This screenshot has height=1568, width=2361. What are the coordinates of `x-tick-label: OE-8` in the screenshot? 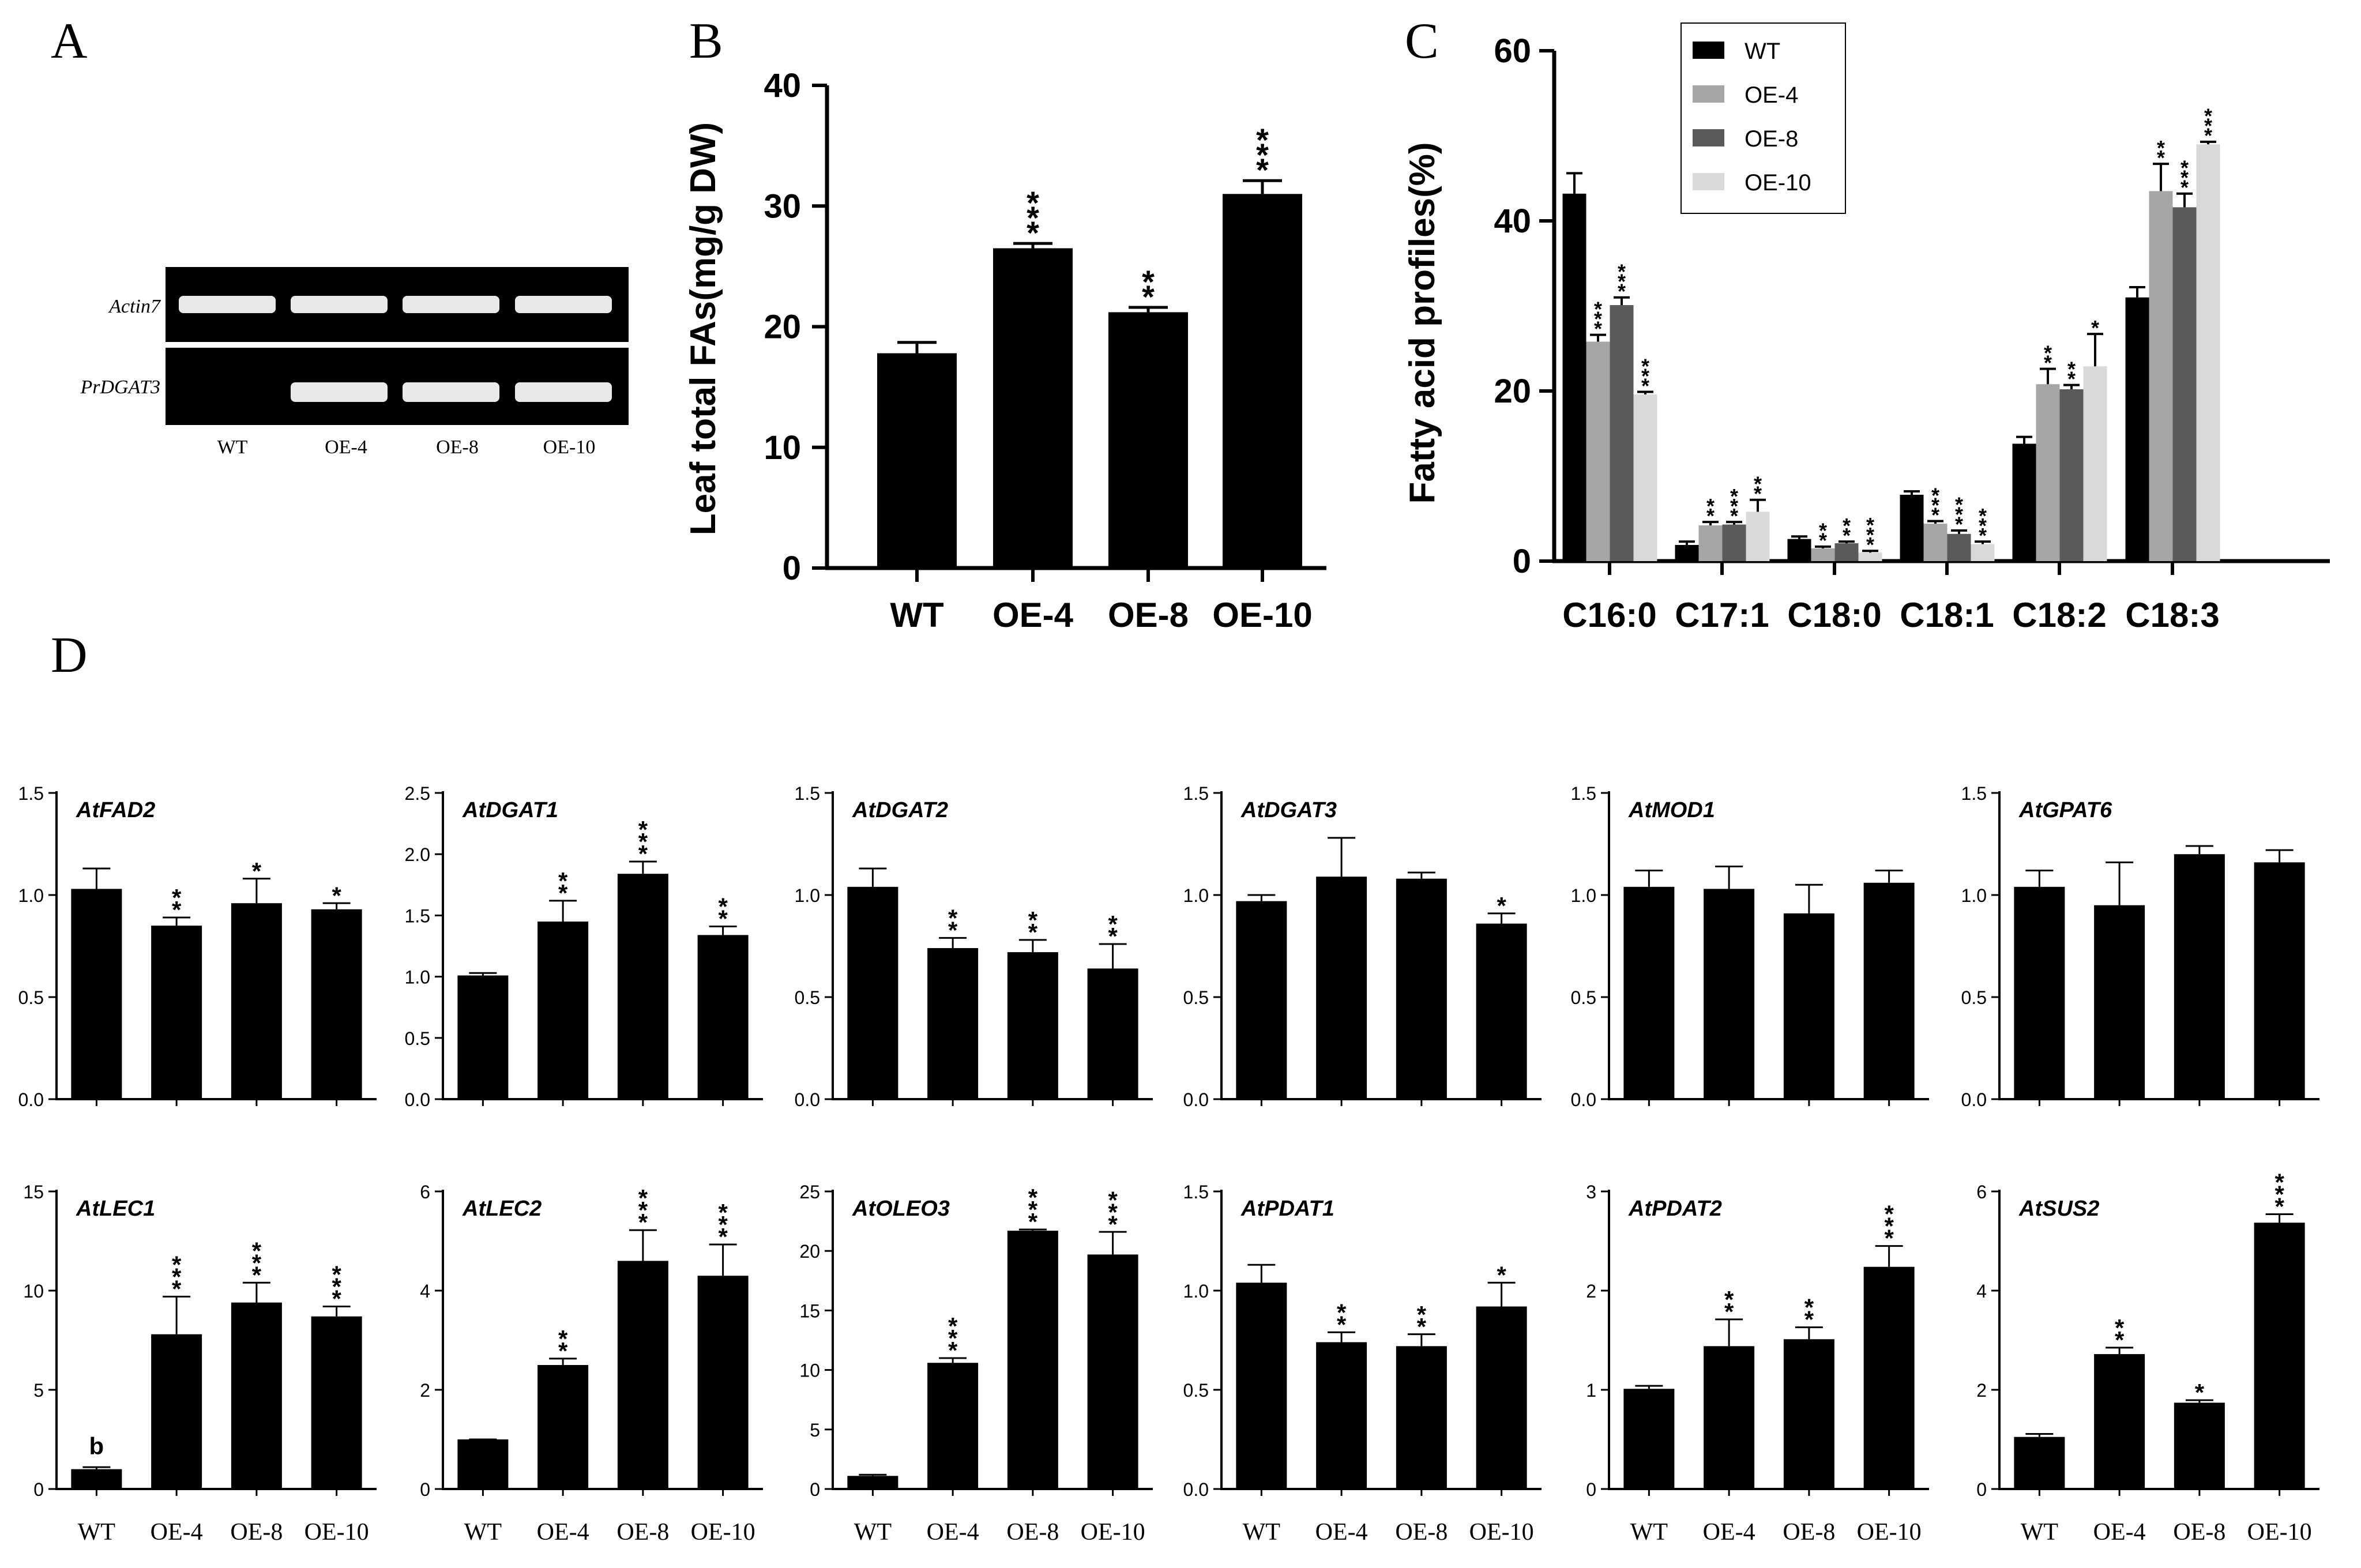 It's located at (1032, 1532).